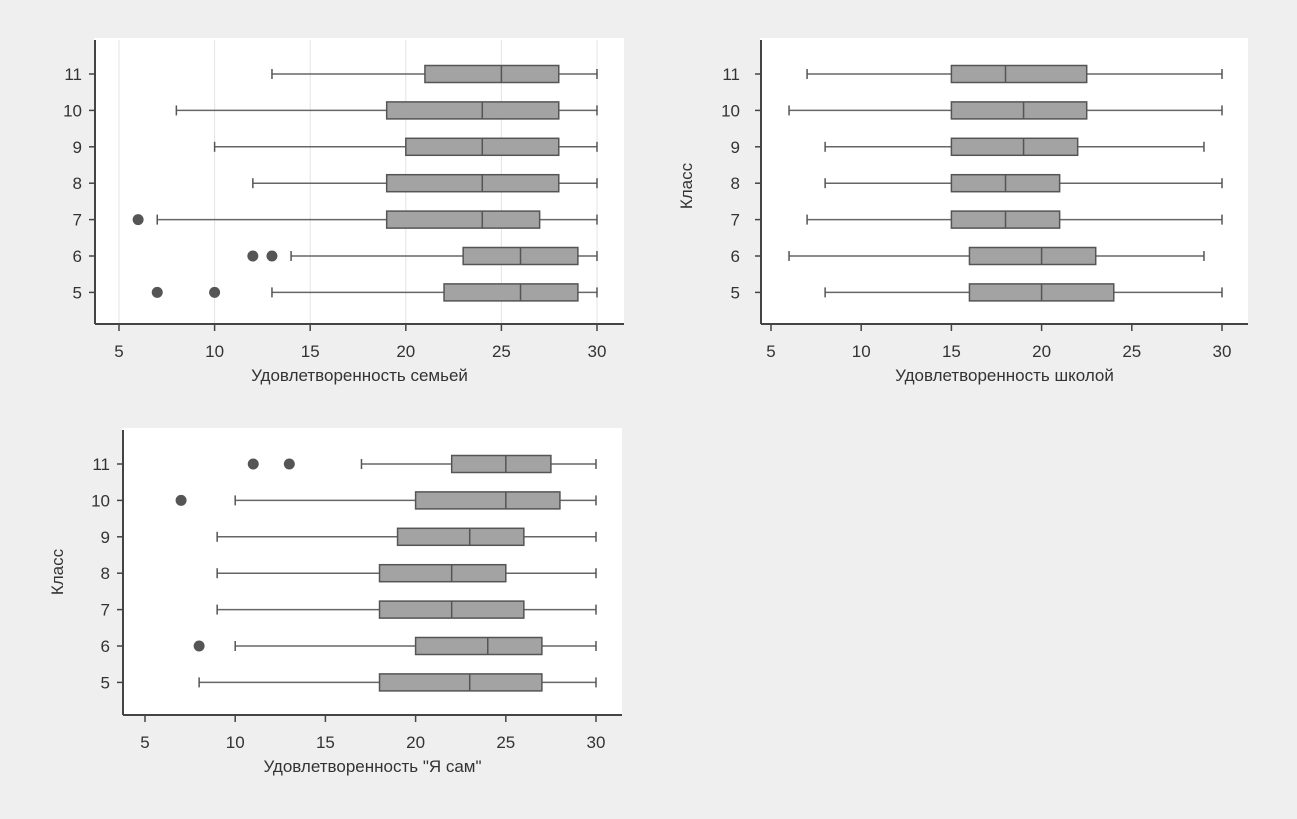 The width and height of the screenshot is (1297, 819). Describe the element at coordinates (1004, 375) in the screenshot. I see `x-axis-title: Удовлетворенность школой` at that location.